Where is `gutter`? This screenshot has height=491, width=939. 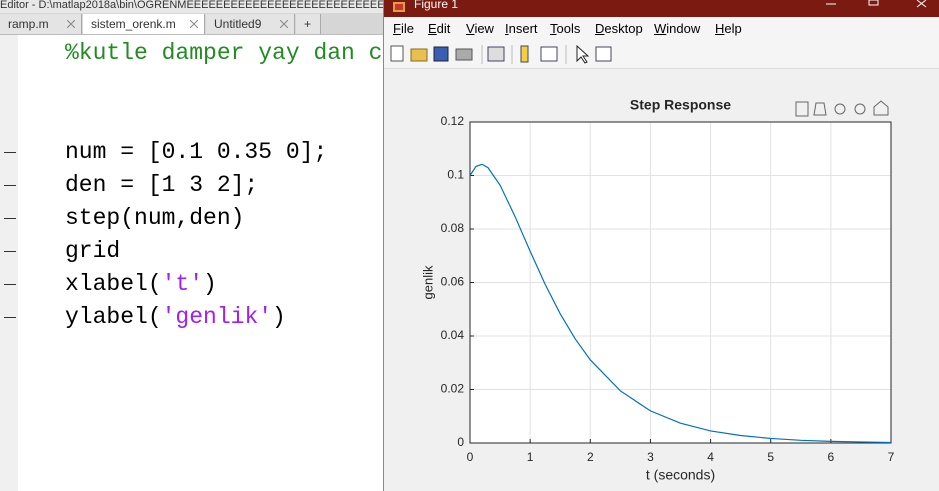 gutter is located at coordinates (9, 263).